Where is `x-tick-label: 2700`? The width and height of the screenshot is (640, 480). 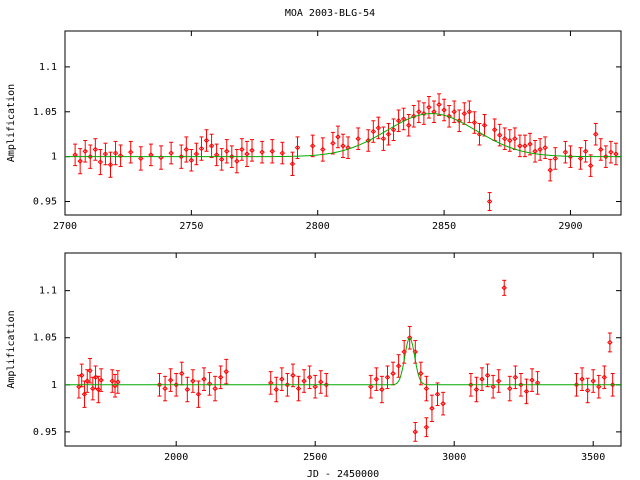
x-tick-label: 2700 is located at coordinates (65, 226).